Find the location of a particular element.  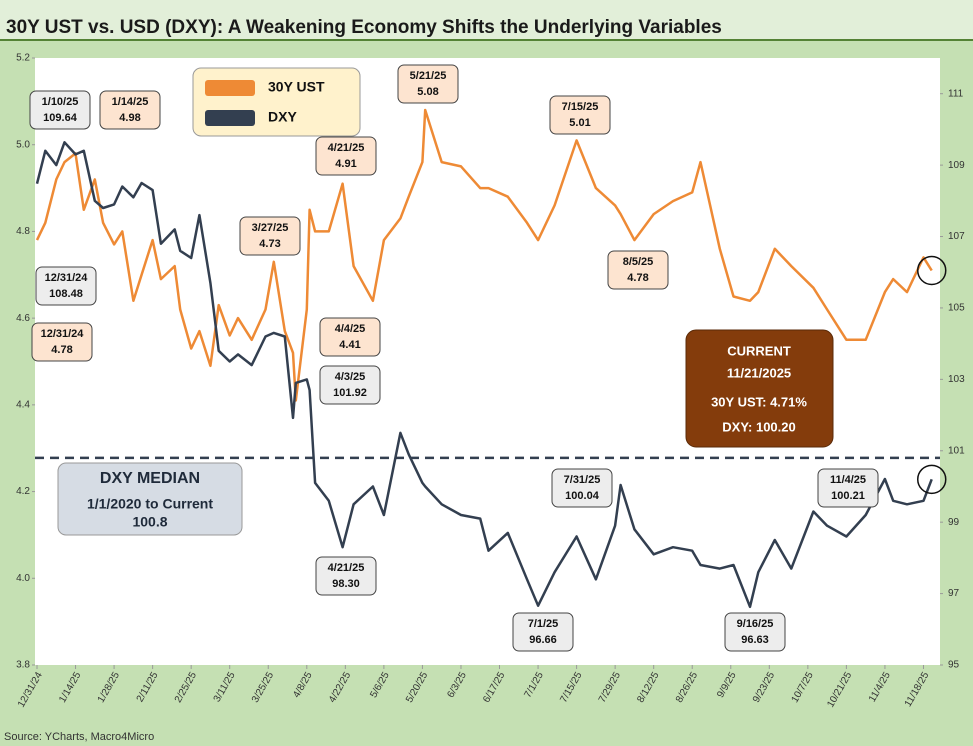

annotation-text: 4.98 is located at coordinates (129, 118).